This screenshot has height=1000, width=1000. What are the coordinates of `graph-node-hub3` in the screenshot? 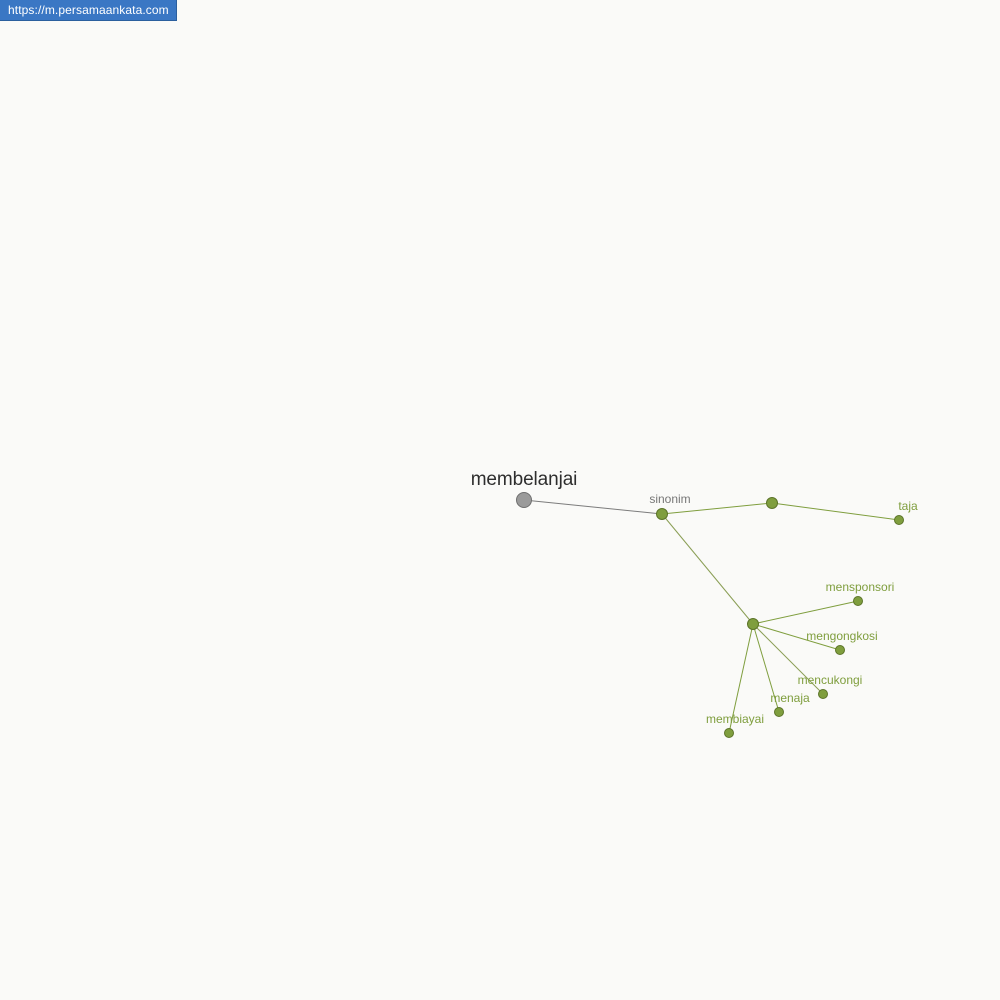 It's located at (753, 624).